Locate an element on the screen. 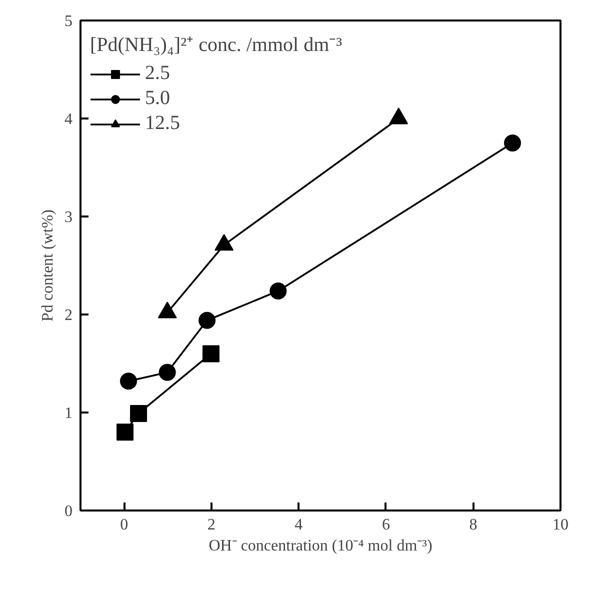 The height and width of the screenshot is (589, 600). x-tick-label: 2 is located at coordinates (211, 525).